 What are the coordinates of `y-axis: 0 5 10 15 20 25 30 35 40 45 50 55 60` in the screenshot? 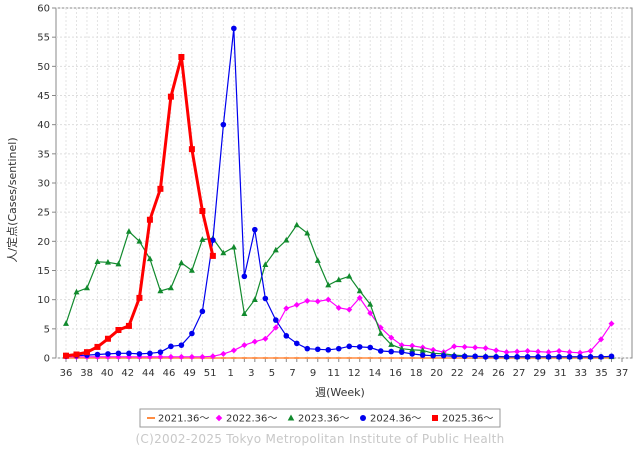 It's located at (46, 184).